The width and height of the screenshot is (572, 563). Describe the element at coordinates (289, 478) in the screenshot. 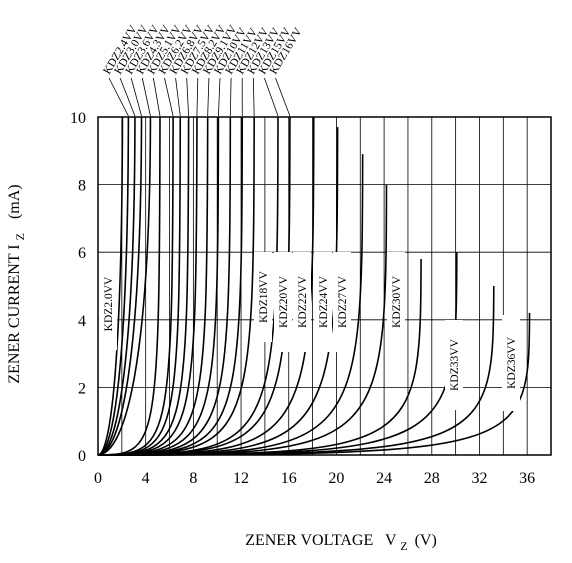

I see `x-tick-label: 16` at that location.